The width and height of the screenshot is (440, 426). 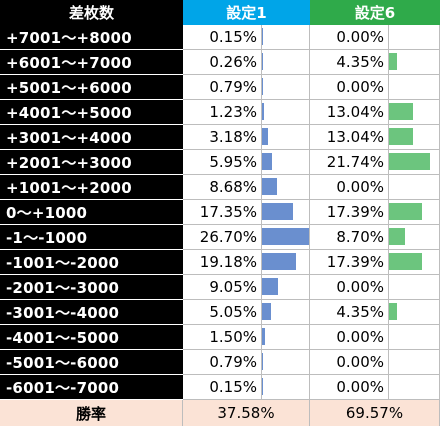 What do you see at coordinates (222, 187) in the screenshot?
I see `setting1-value: 8.68%` at bounding box center [222, 187].